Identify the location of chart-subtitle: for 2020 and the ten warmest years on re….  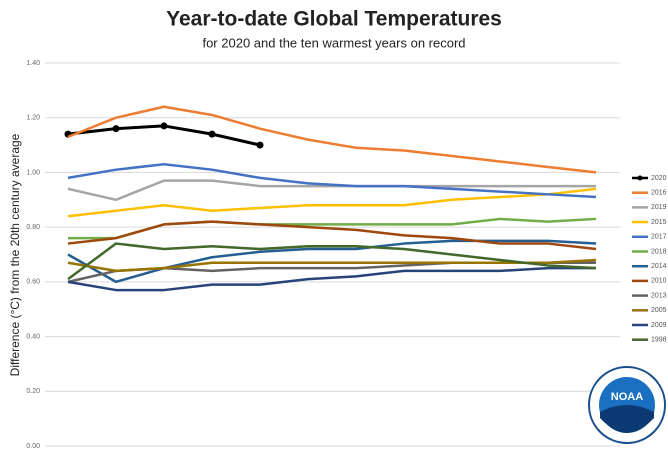
(333, 42).